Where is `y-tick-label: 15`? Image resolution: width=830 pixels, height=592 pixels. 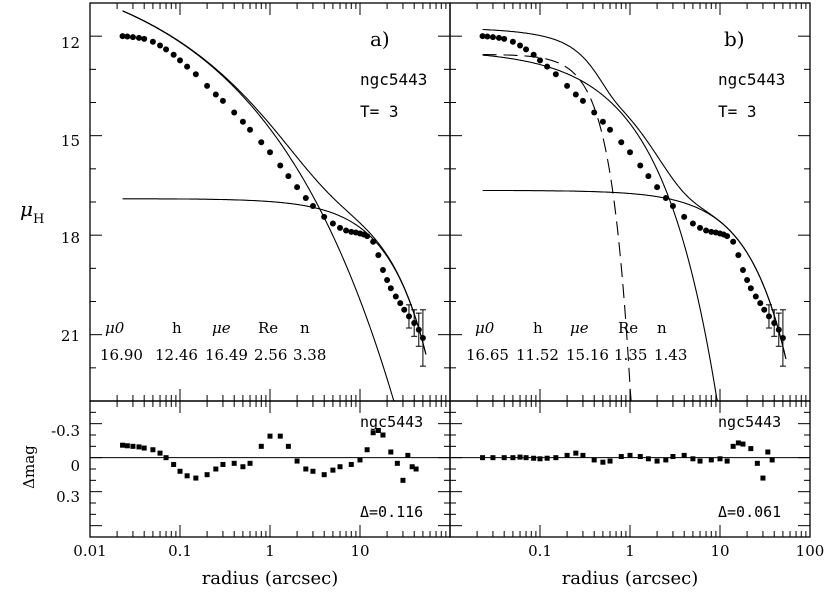 y-tick-label: 15 is located at coordinates (70, 141).